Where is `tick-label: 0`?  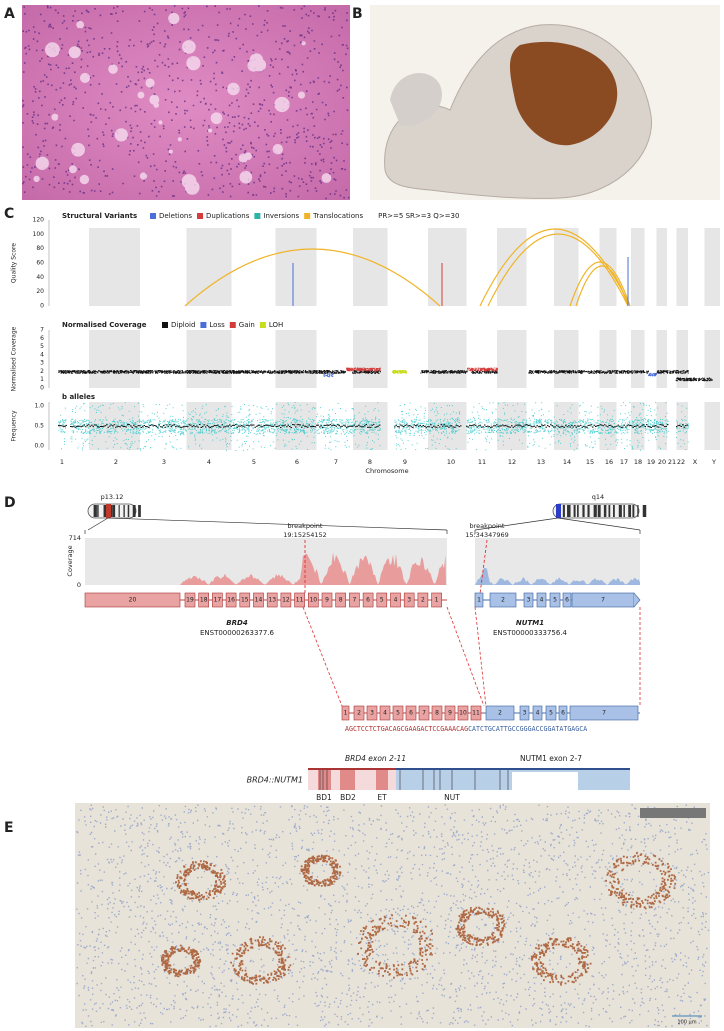 tick-label: 0 is located at coordinates (42, 388).